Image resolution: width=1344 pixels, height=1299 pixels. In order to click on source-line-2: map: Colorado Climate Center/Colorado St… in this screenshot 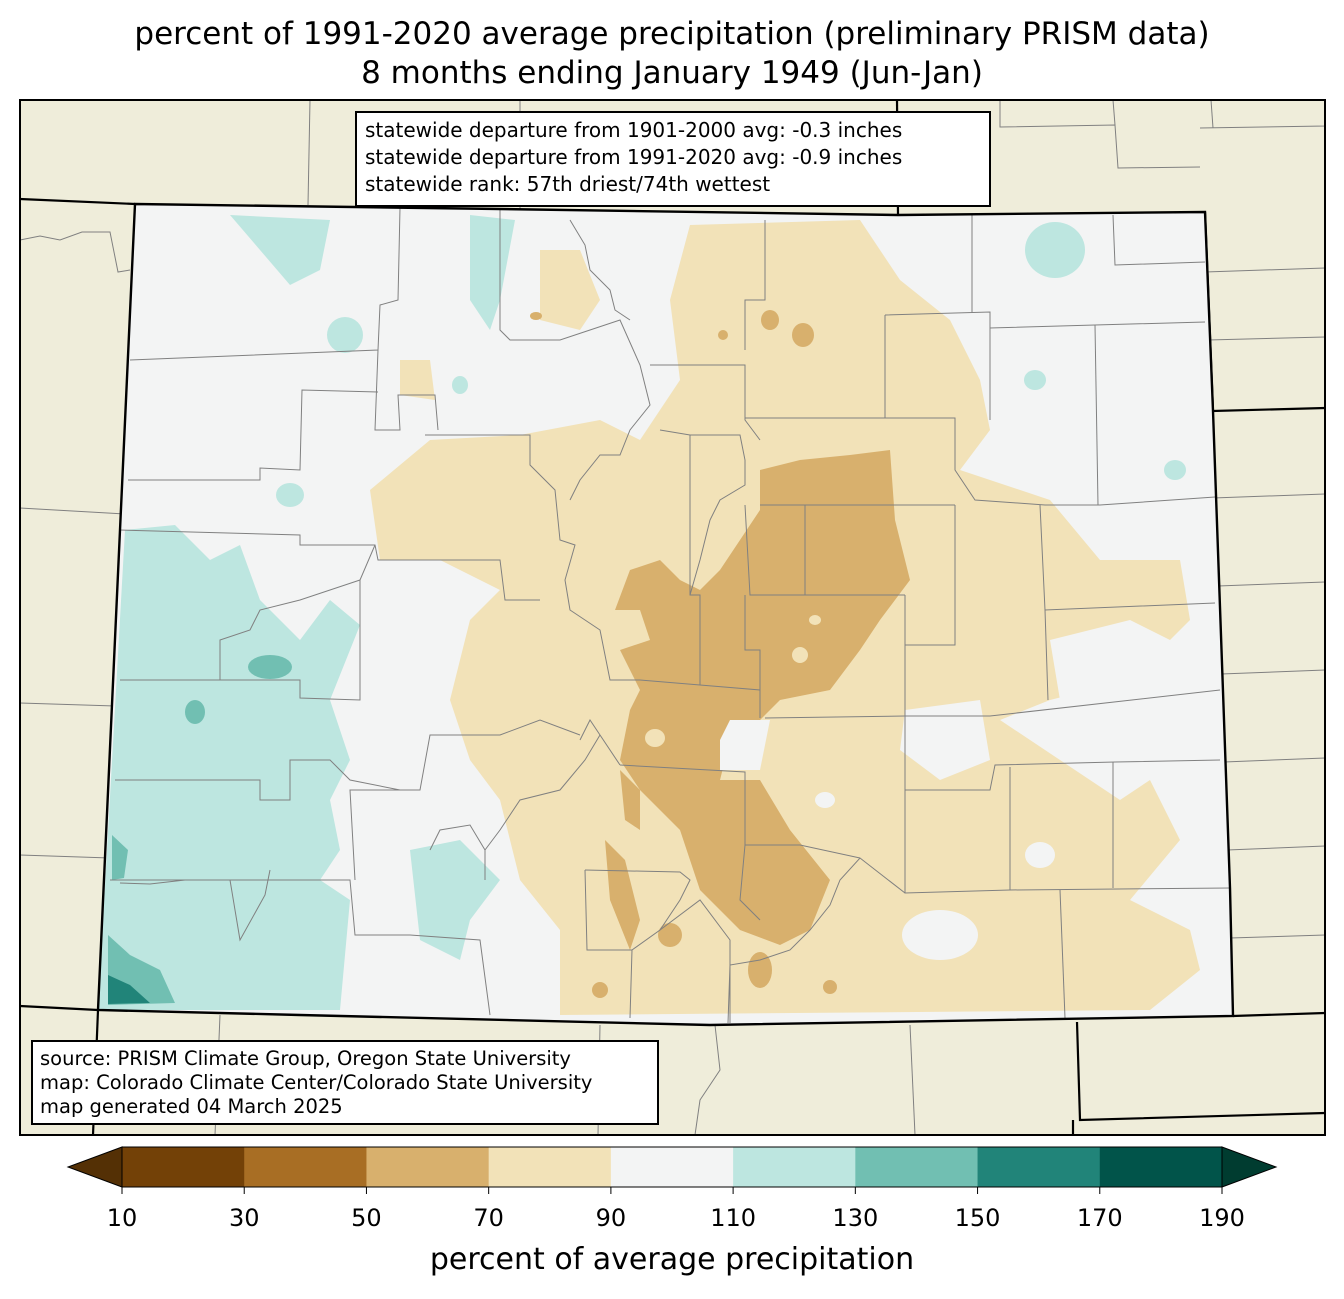, I will do `click(316, 1082)`.